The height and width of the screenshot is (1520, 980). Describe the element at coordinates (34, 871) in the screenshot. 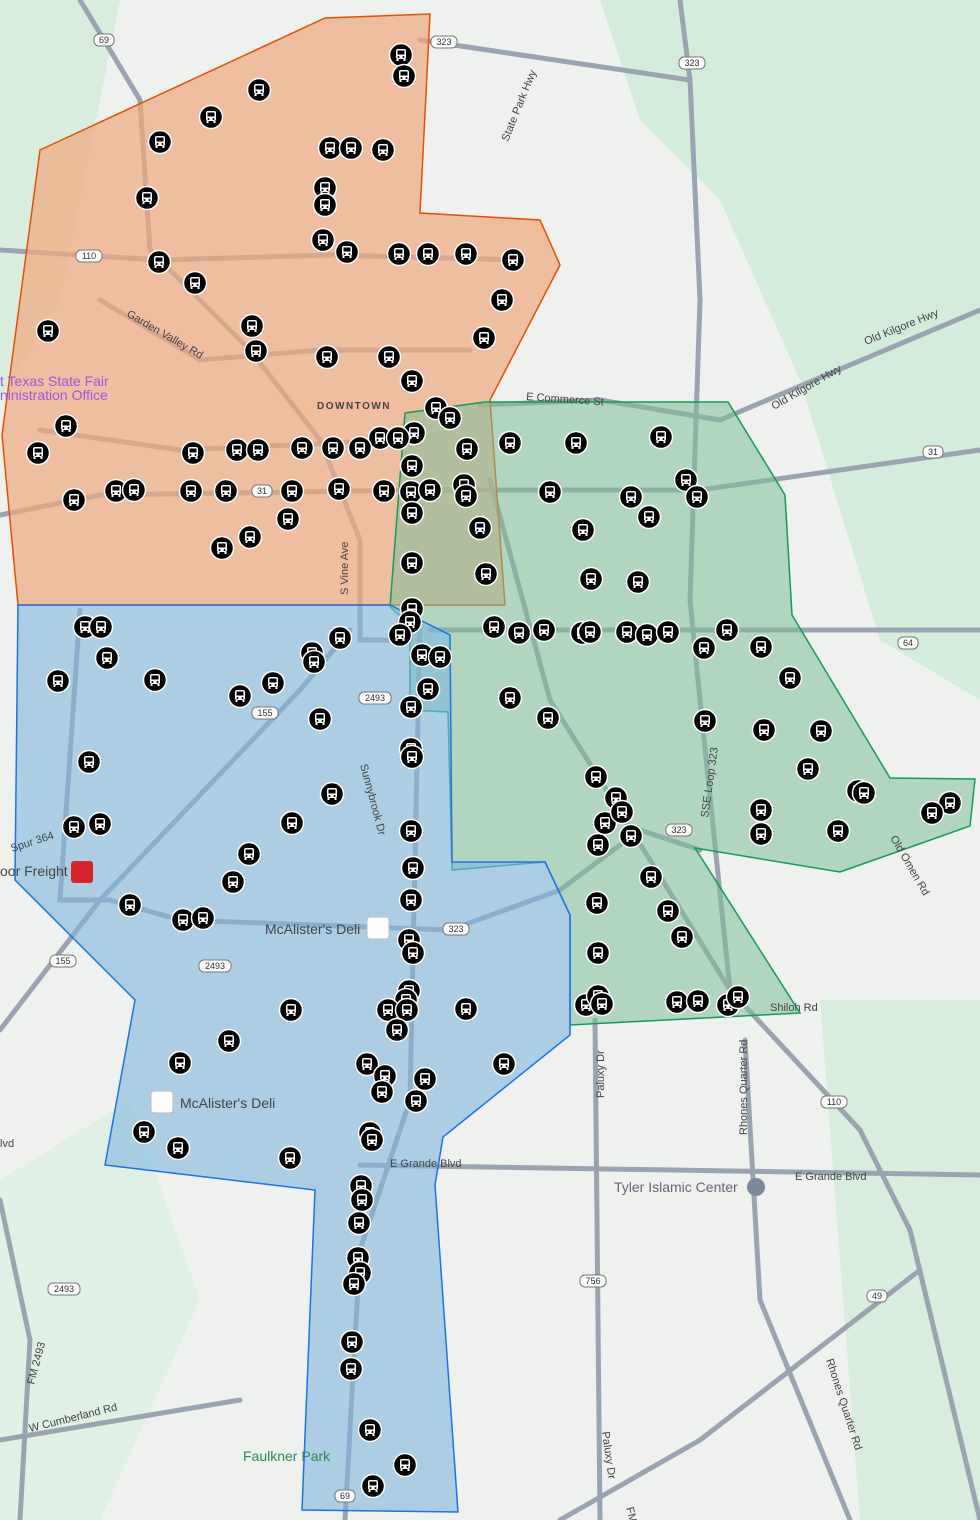

I see `poi-harbor-freight: oor Freight` at that location.